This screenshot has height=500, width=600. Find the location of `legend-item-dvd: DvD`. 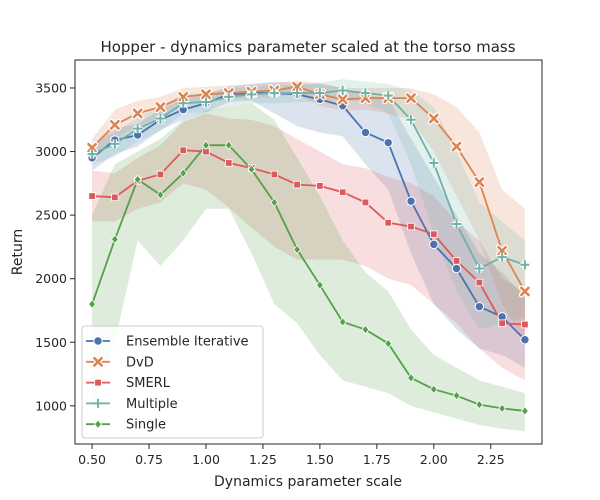

legend-item-dvd: DvD is located at coordinates (120, 362).